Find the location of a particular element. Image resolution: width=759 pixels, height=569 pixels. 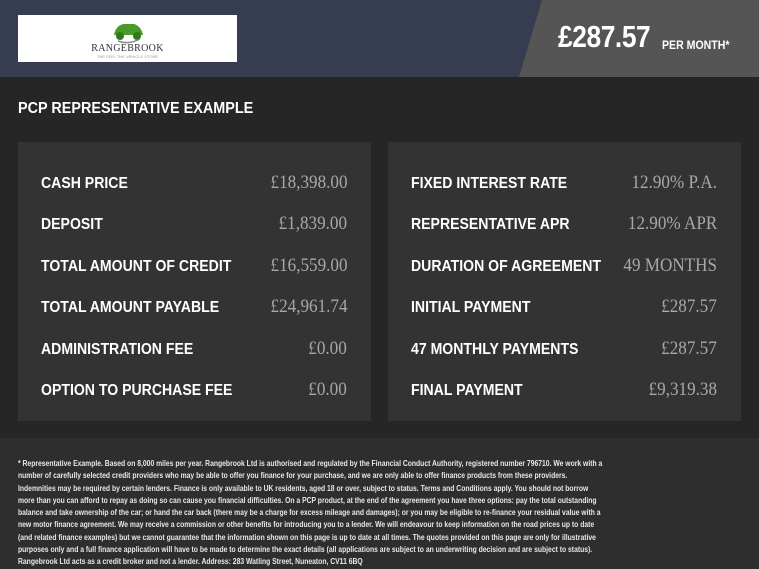

price-box is located at coordinates (639, 38).